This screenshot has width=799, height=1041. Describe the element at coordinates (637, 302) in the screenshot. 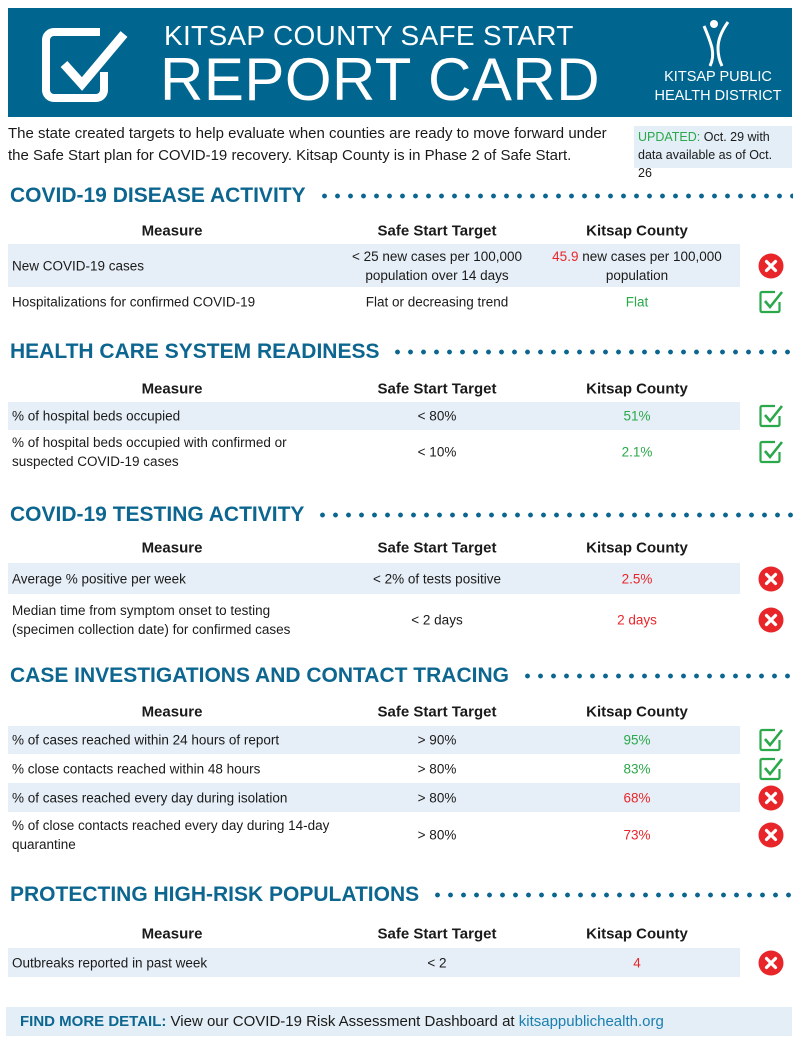

I see `county-value-cell: Flat` at that location.